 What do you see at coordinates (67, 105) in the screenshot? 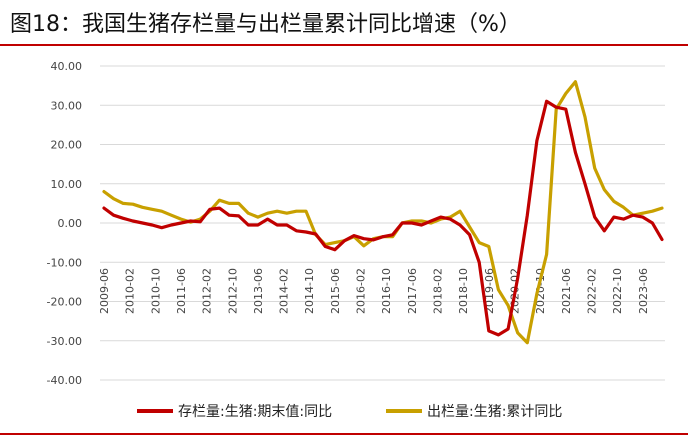
I see `y-tick-label: 30.00` at bounding box center [67, 105].